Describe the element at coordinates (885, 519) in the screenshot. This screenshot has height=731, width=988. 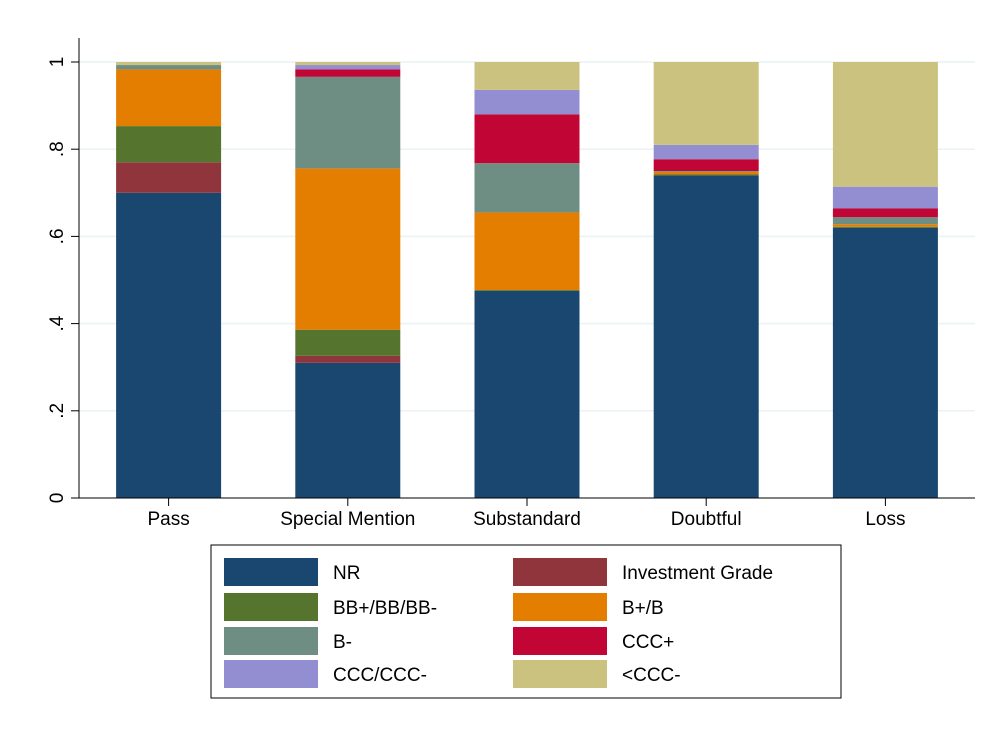
I see `x-tick-label: Loss` at that location.